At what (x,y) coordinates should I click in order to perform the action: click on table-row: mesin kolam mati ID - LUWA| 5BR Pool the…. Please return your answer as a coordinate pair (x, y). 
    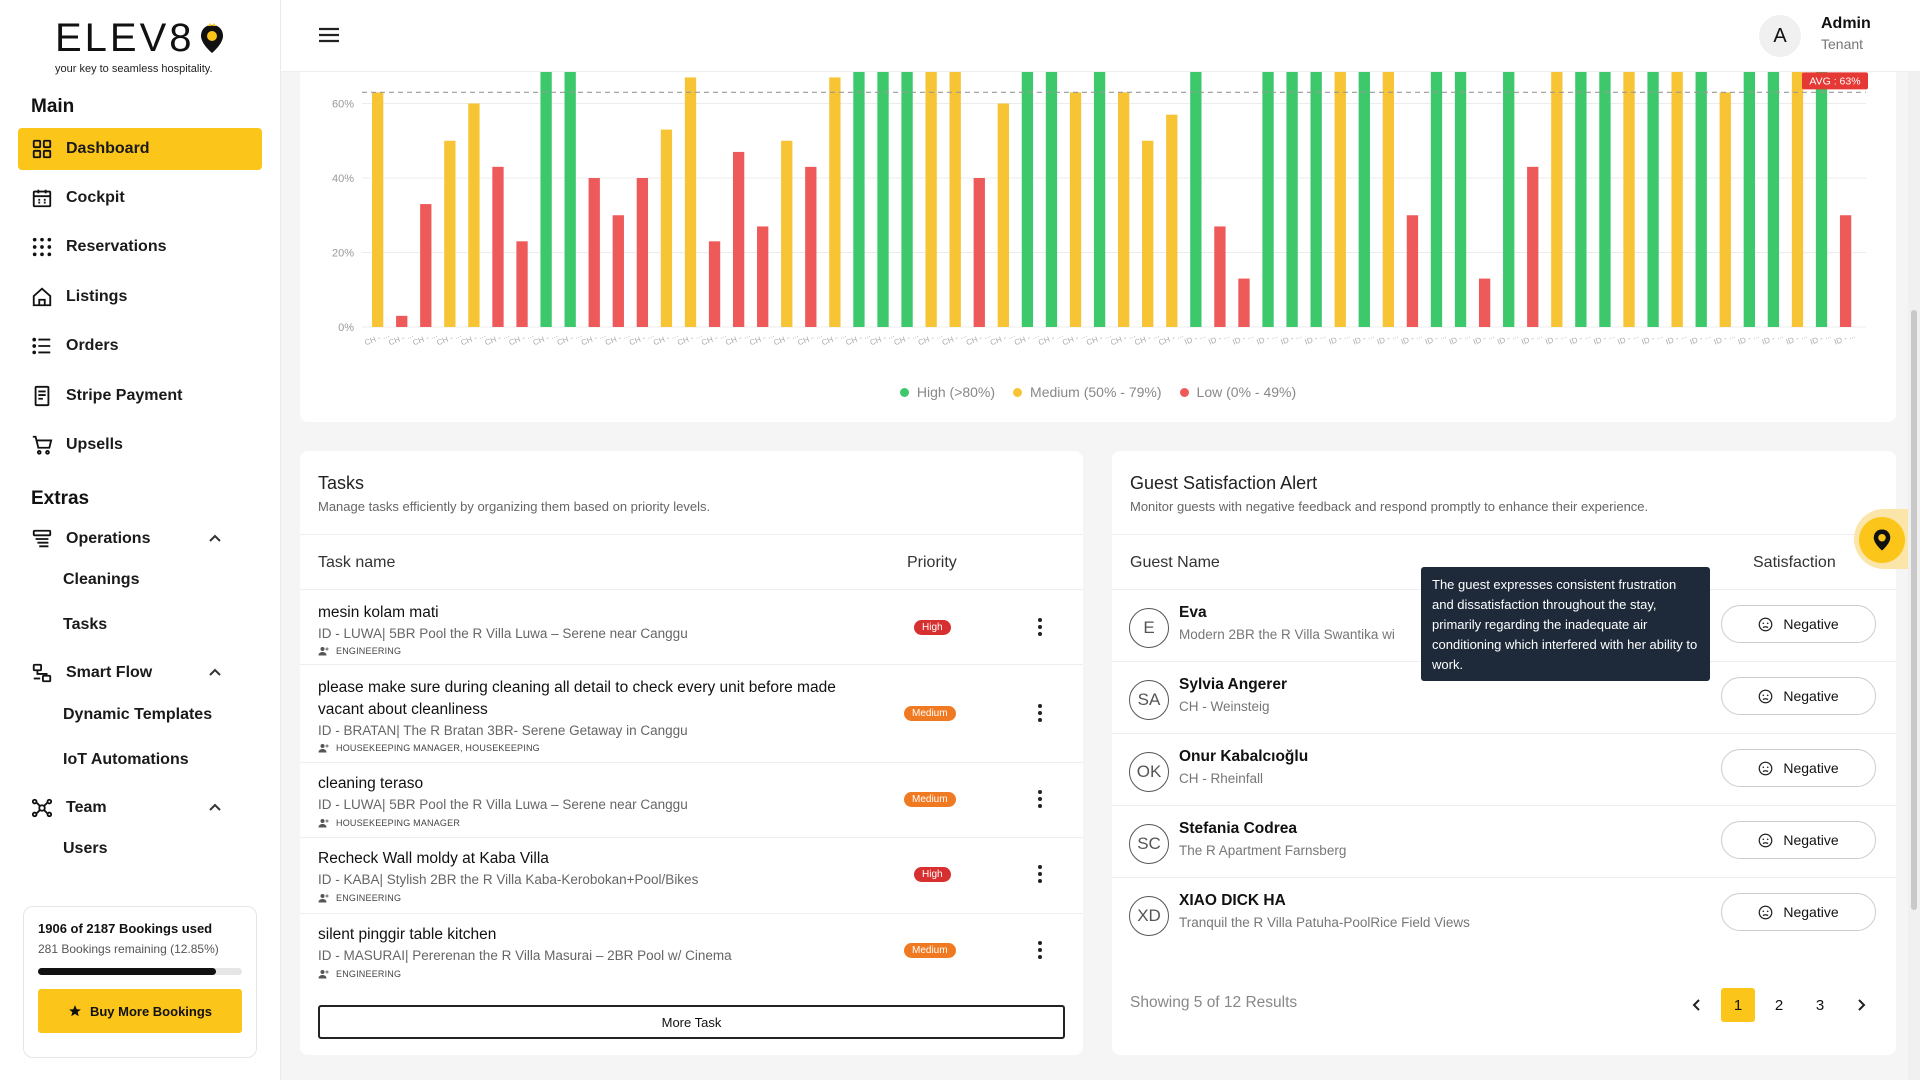
    Looking at the image, I should click on (691, 627).